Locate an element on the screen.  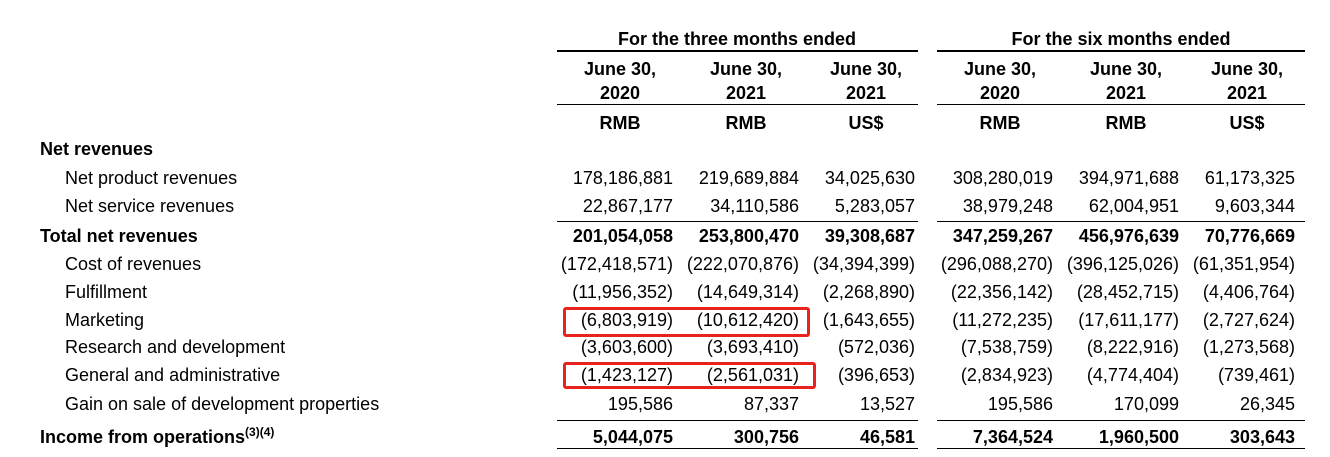
row-label-general-and-administrative: General and administrative is located at coordinates (172, 375).